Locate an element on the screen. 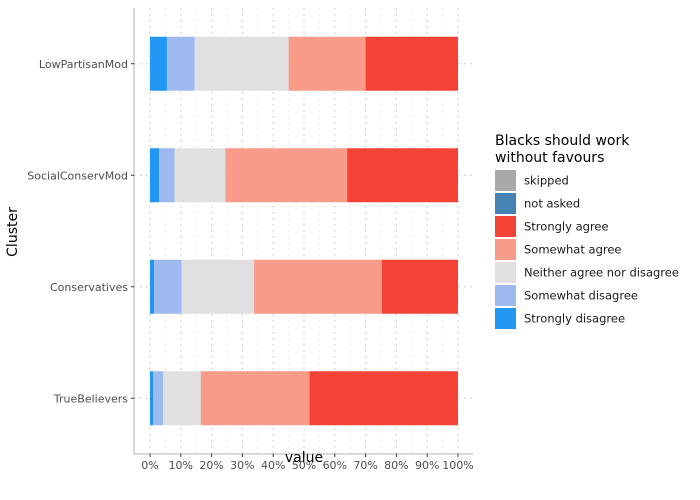  x-tick-label: 30% is located at coordinates (242, 465).